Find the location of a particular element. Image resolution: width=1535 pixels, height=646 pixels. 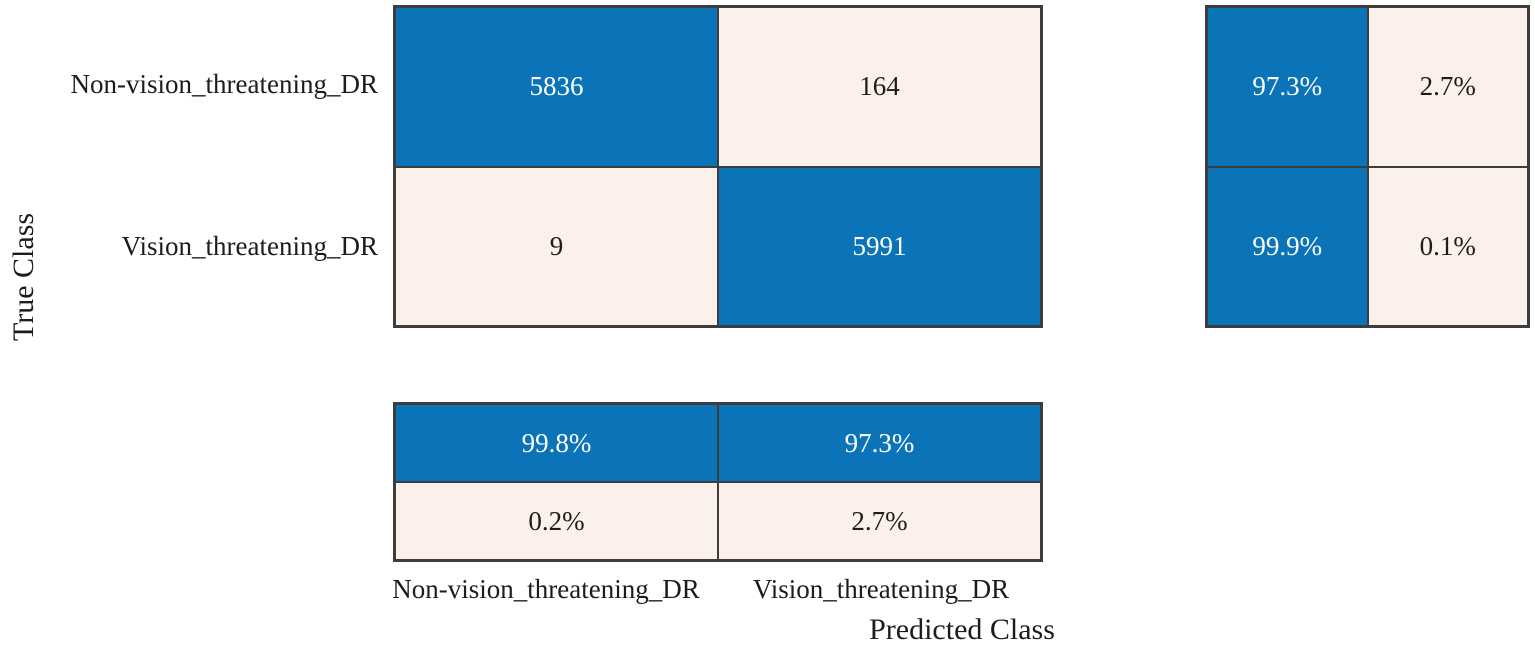

row-summary-cell-r1-correct: 97.3% is located at coordinates (1287, 87).